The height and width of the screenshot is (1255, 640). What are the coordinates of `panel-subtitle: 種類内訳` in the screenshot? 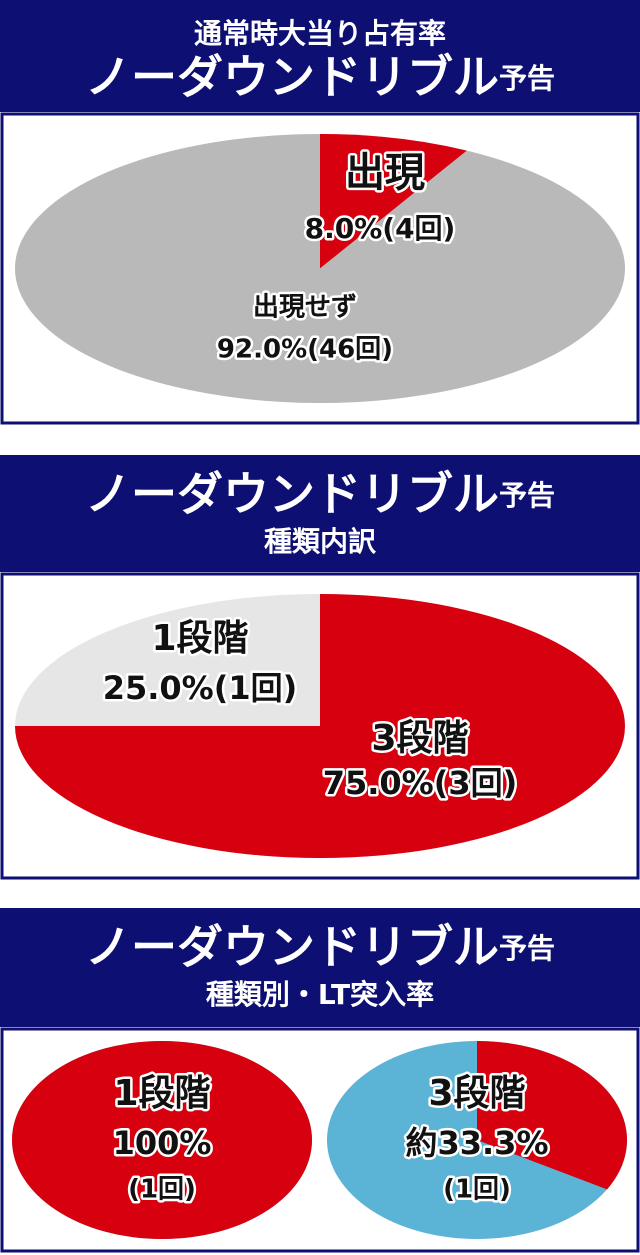 It's located at (320, 541).